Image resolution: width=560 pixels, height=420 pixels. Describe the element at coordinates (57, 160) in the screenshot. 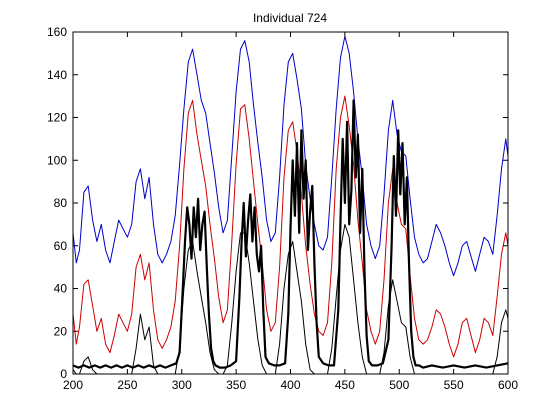

I see `y-tick-label-5: 100` at that location.